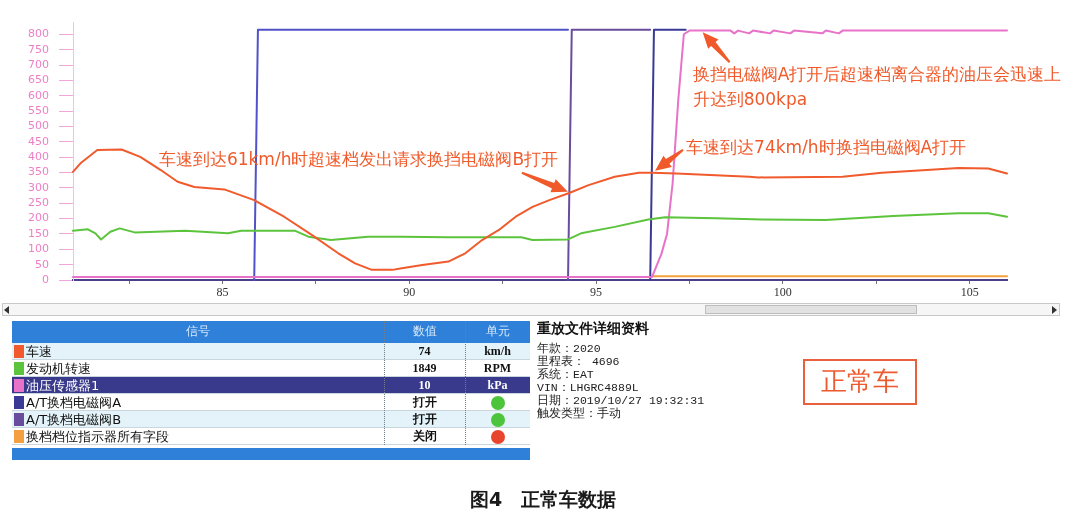 This screenshot has height=517, width=1086. I want to click on annotation: 车速到达74km/h时换挡电磁阀A打开, so click(826, 147).